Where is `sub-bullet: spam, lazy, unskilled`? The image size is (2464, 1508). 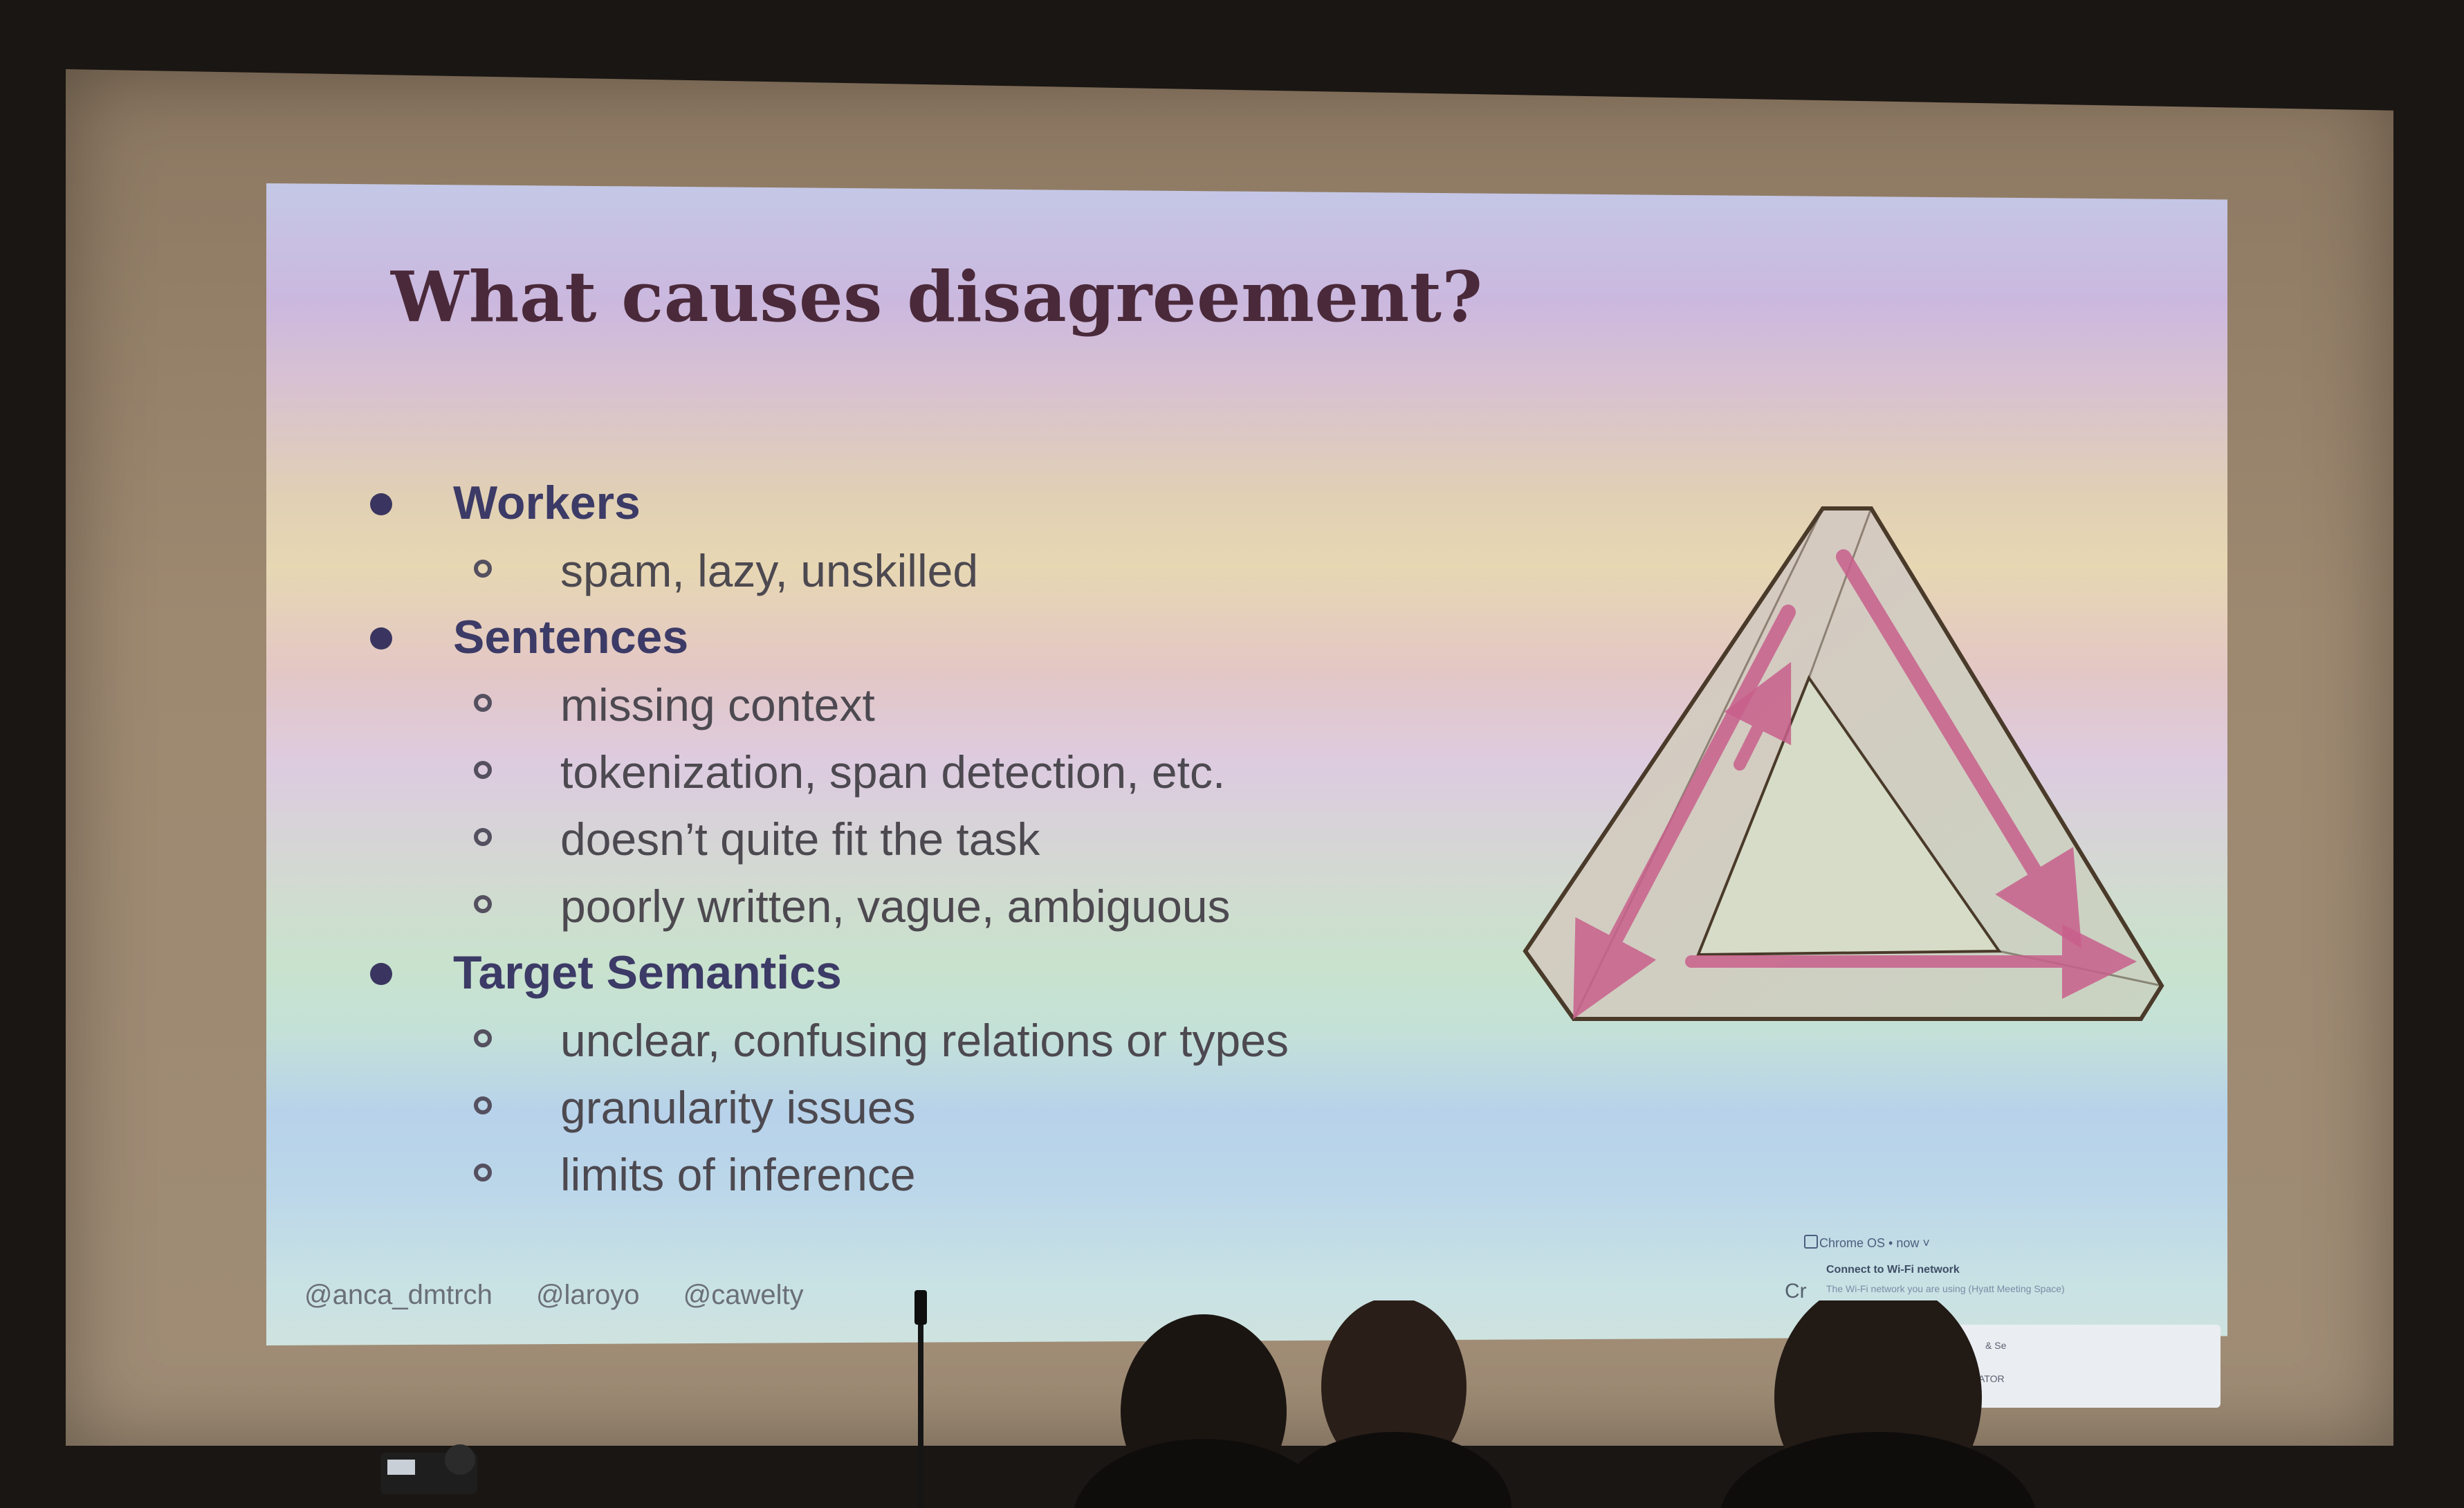
sub-bullet: spam, lazy, unskilled is located at coordinates (1027, 571).